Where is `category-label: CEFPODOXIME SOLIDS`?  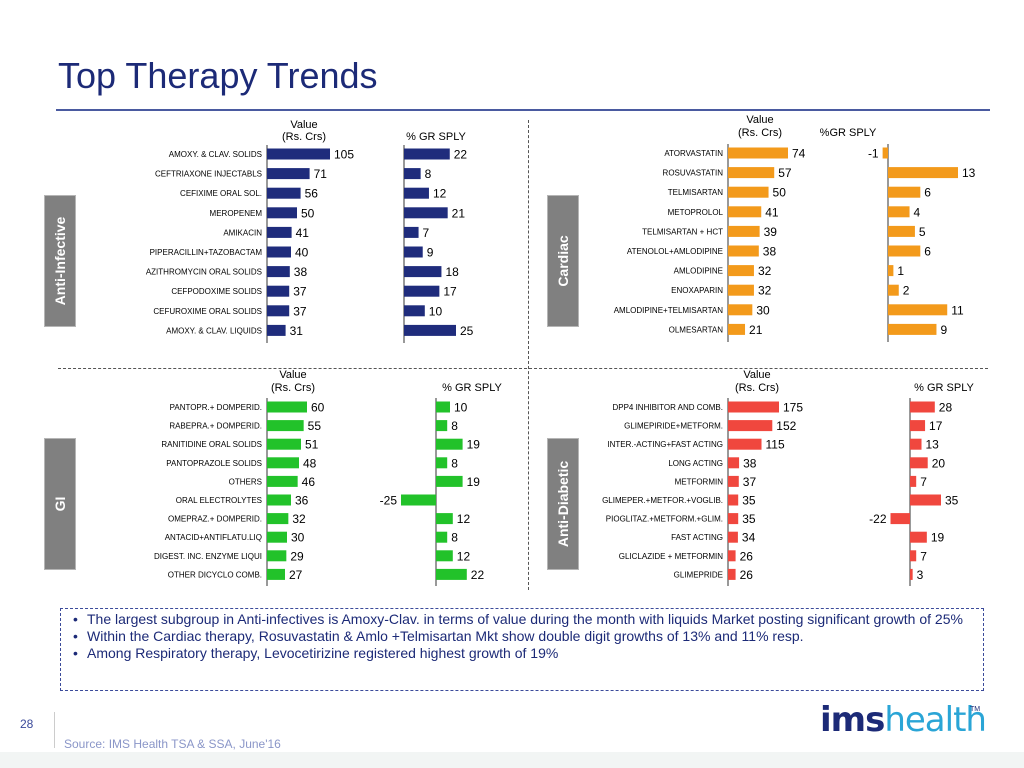 category-label: CEFPODOXIME SOLIDS is located at coordinates (216, 291).